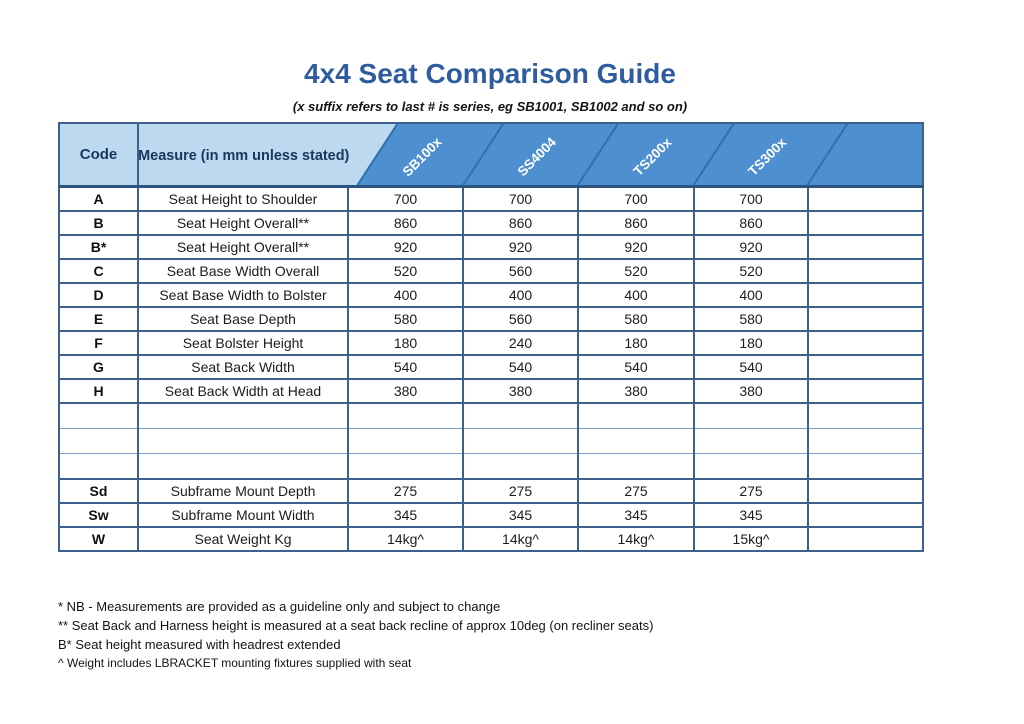  Describe the element at coordinates (243, 491) in the screenshot. I see `measure-cell: Subframe Mount Depth` at that location.